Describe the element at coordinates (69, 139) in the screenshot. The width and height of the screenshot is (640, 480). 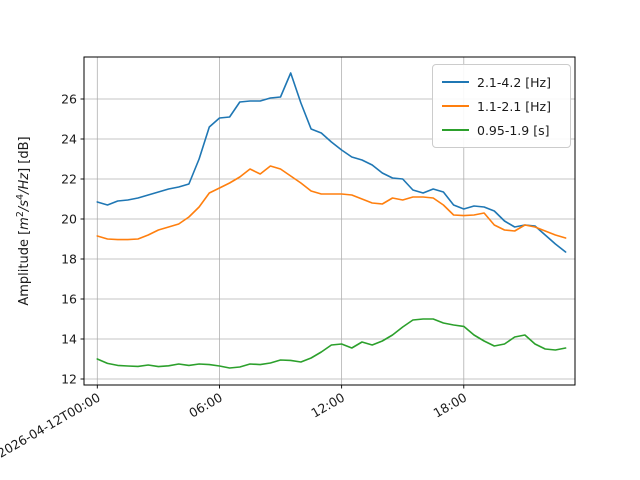
I see `y-tick-label: 24` at that location.